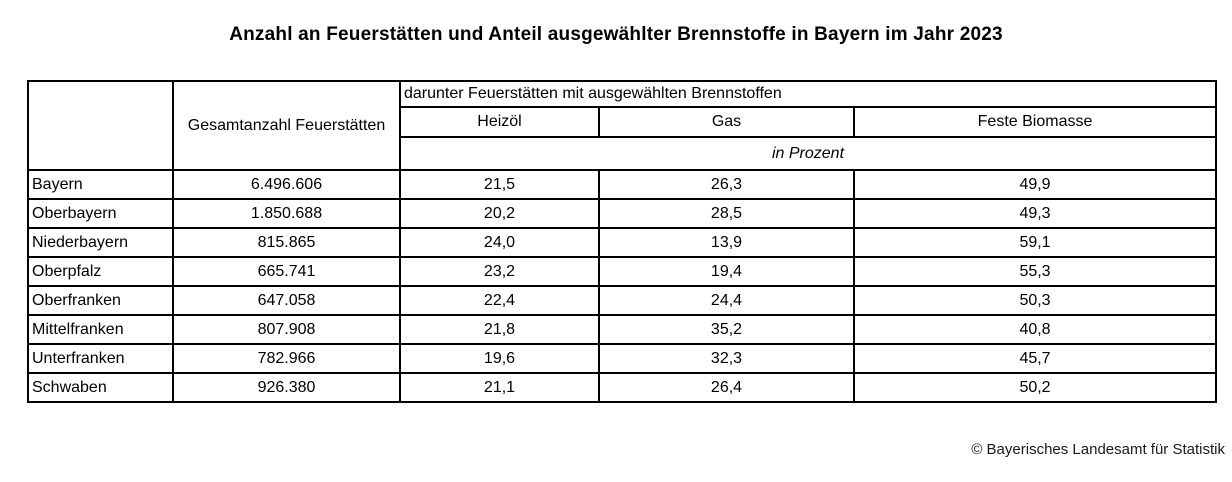 The width and height of the screenshot is (1232, 482). Describe the element at coordinates (726, 242) in the screenshot. I see `gas-cell: 13,9` at that location.